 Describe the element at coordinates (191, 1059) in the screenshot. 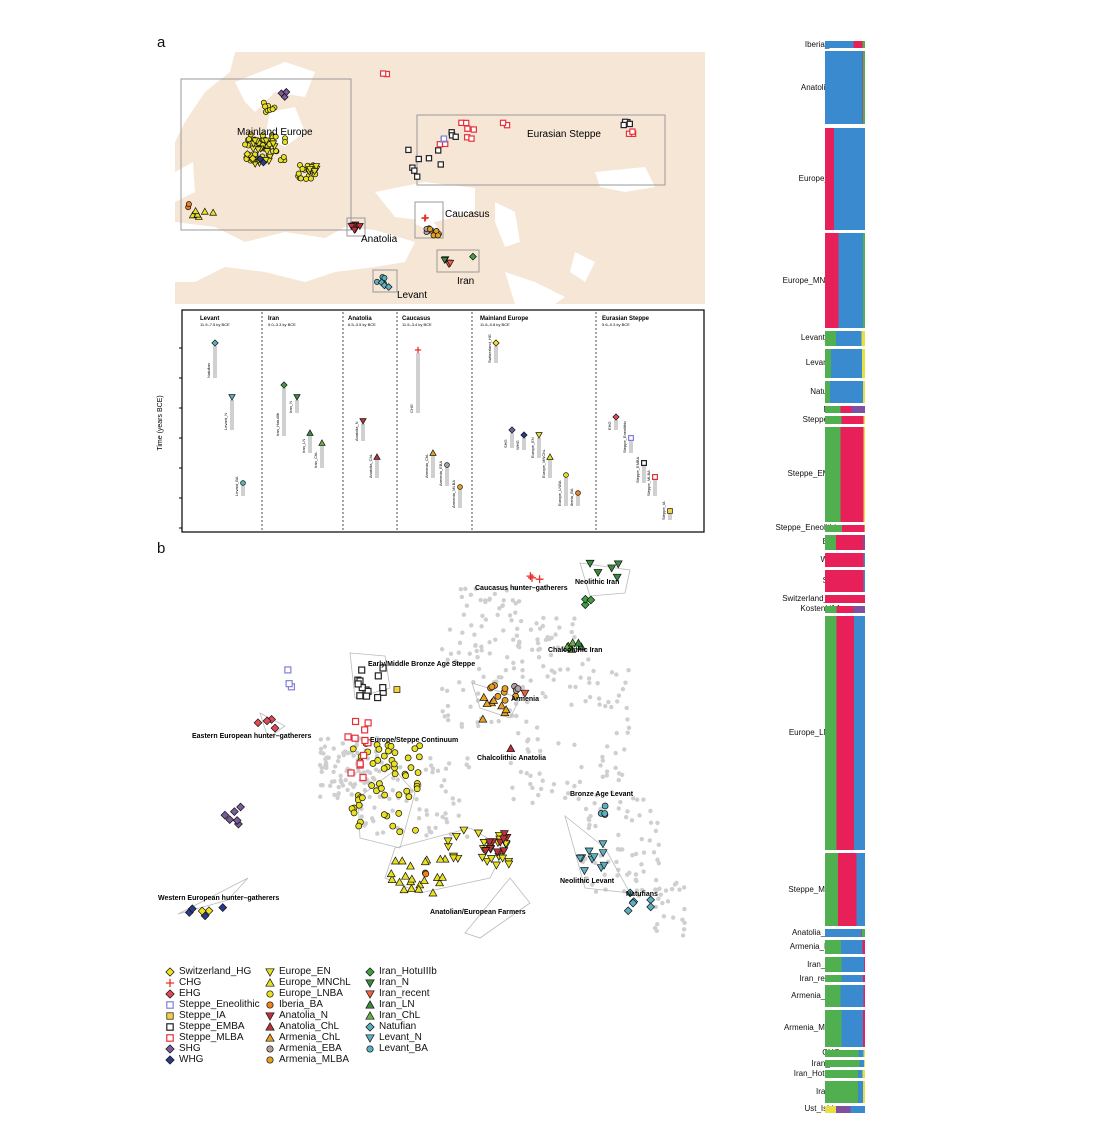

I see `legend-label: WHG` at that location.